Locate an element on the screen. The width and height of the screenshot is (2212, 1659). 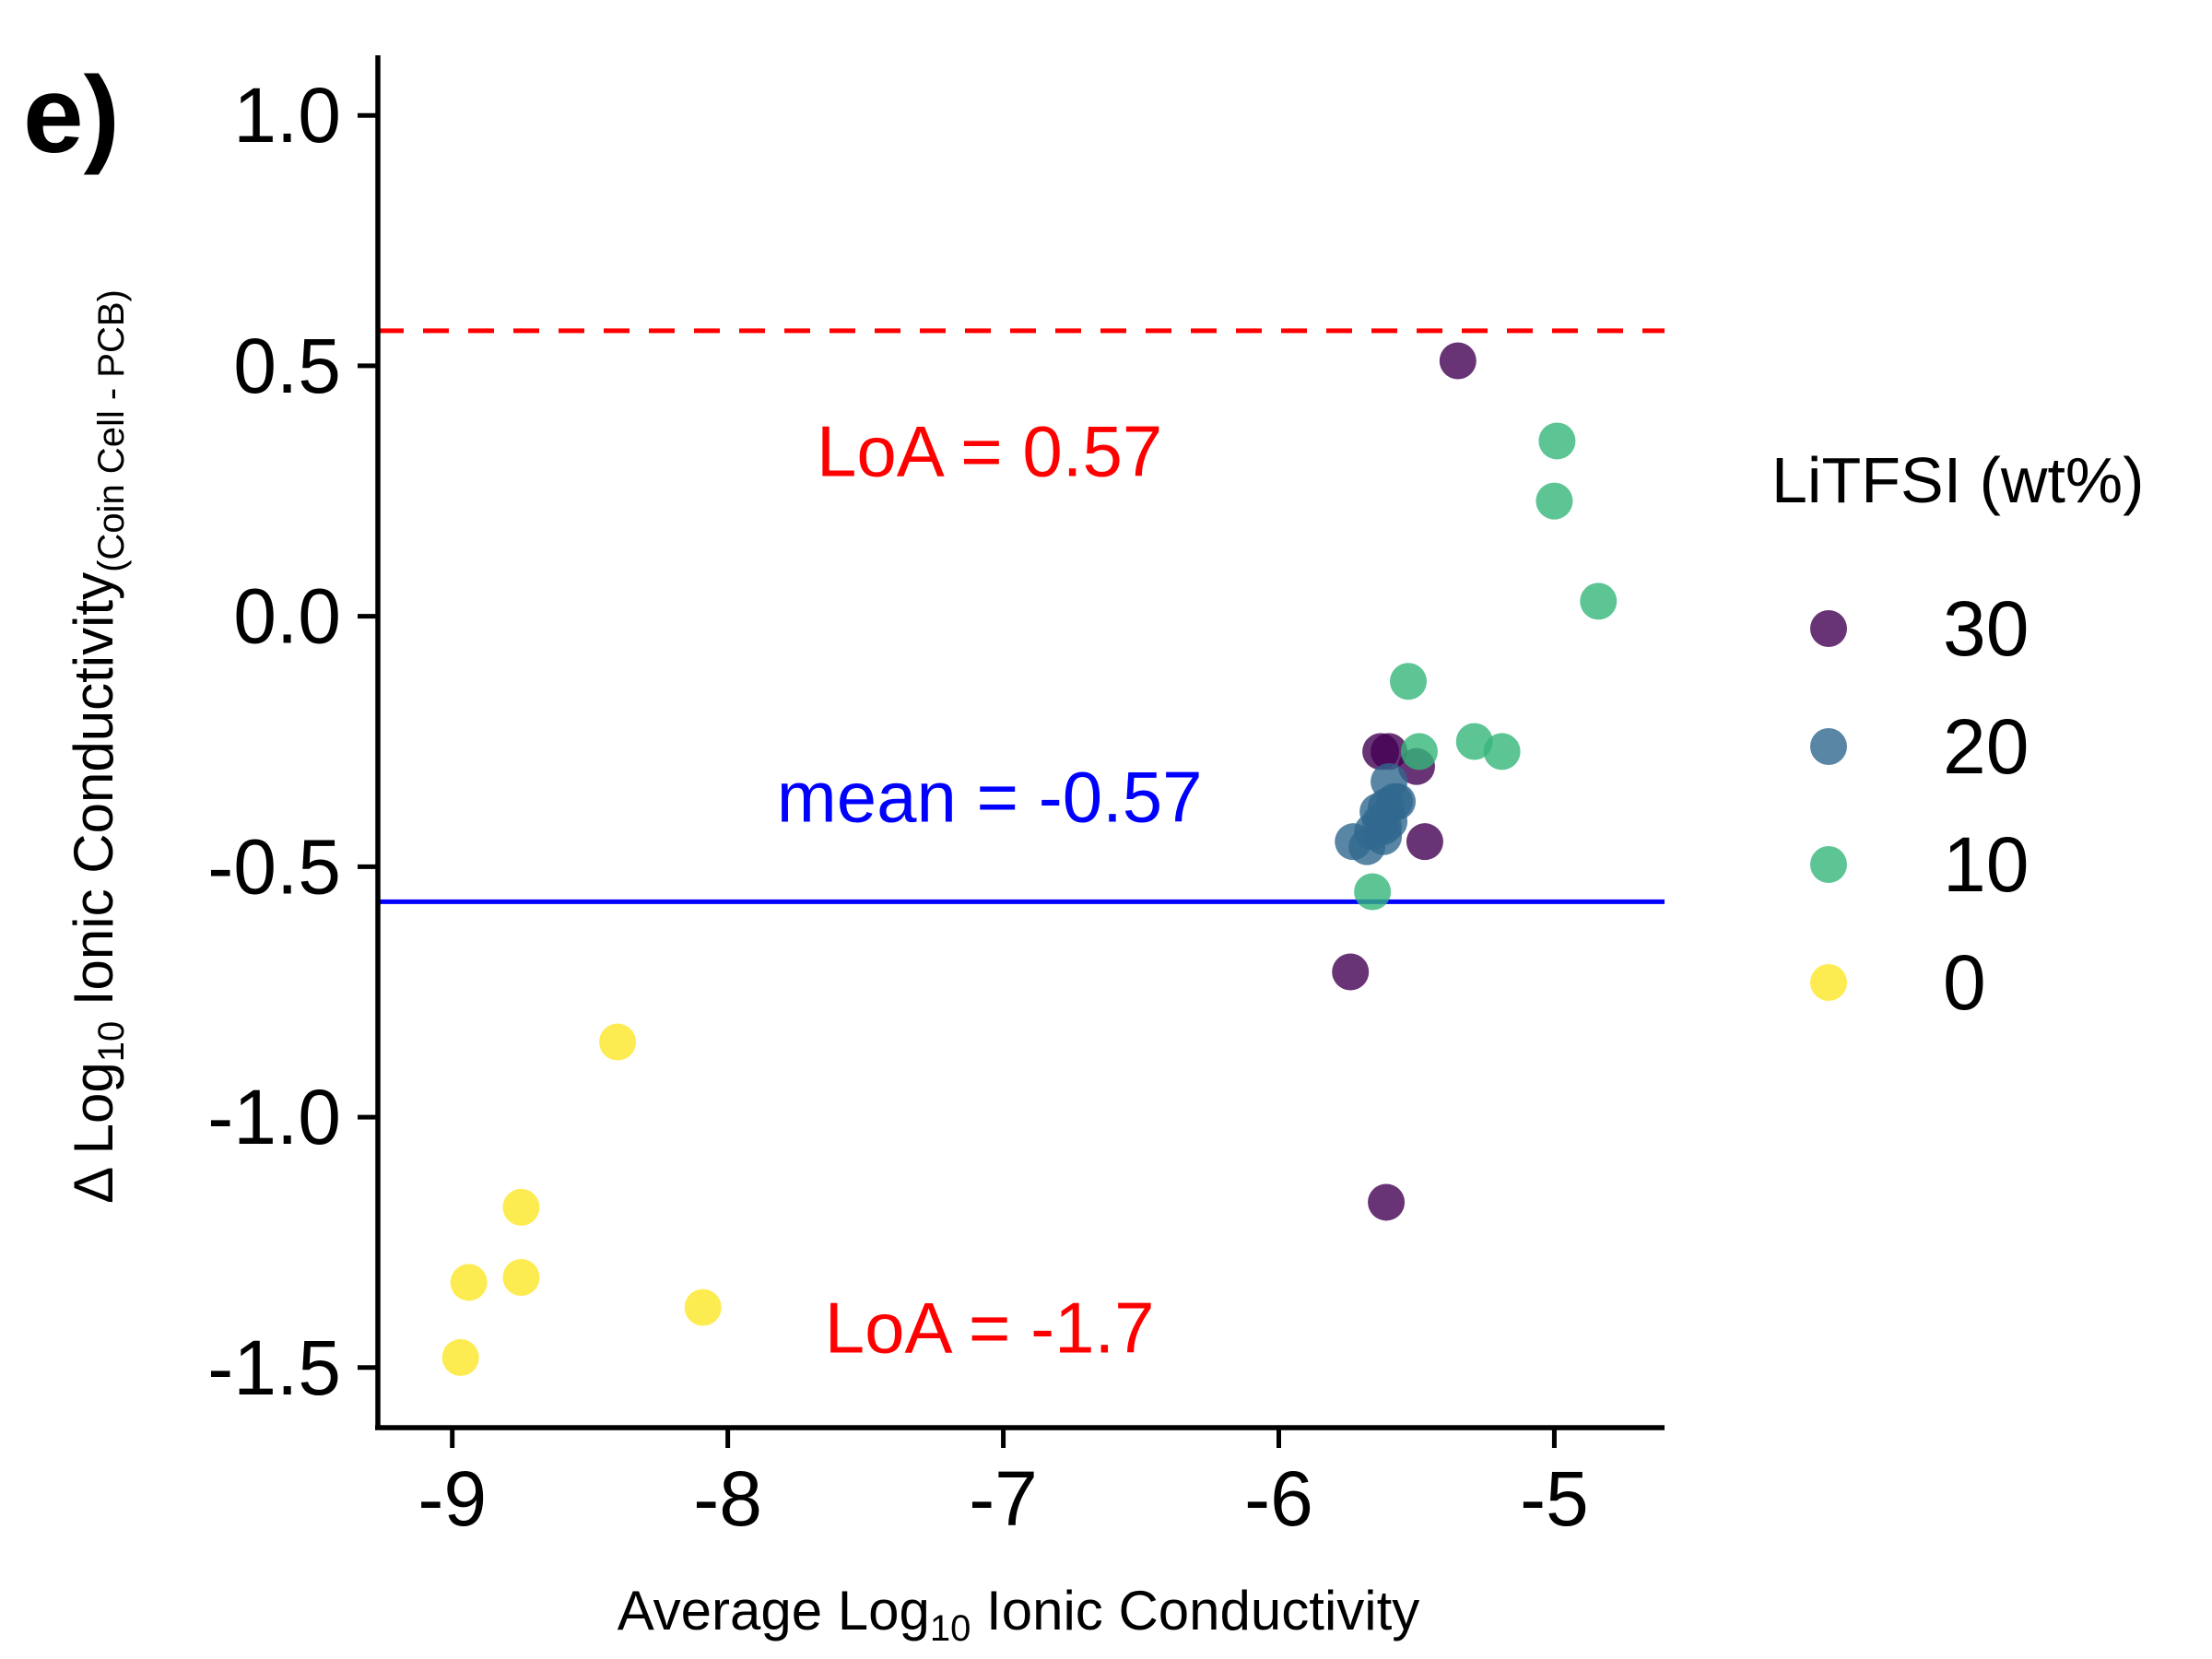
y-tick-label: -1.0 is located at coordinates (274, 1117).